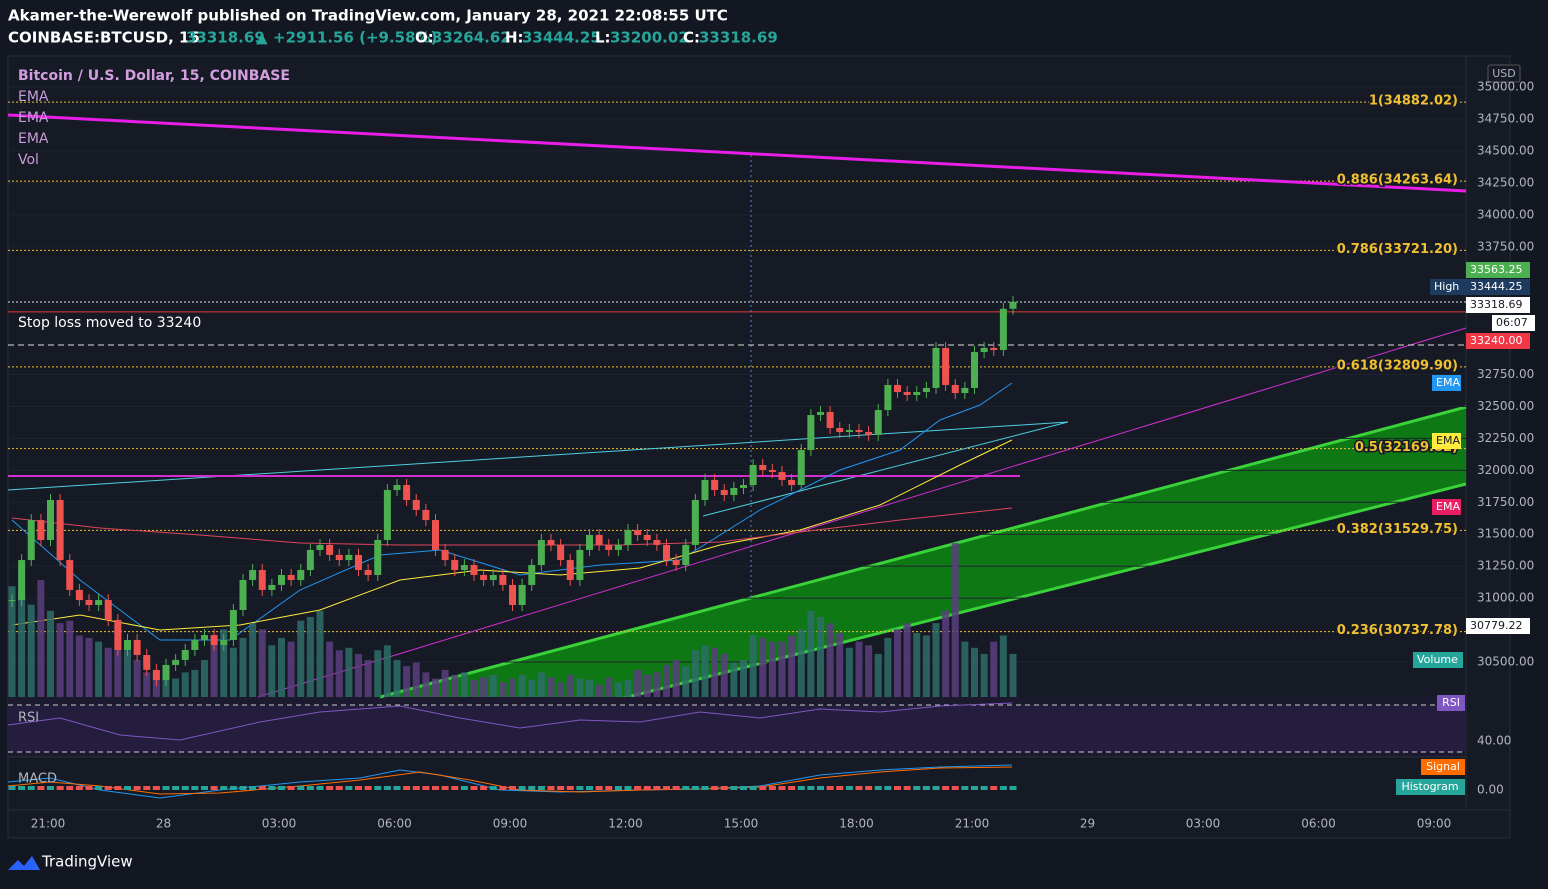 Image resolution: width=1548 pixels, height=889 pixels. What do you see at coordinates (355, 38) in the screenshot?
I see `change: +2911.56 (+9.58%)` at bounding box center [355, 38].